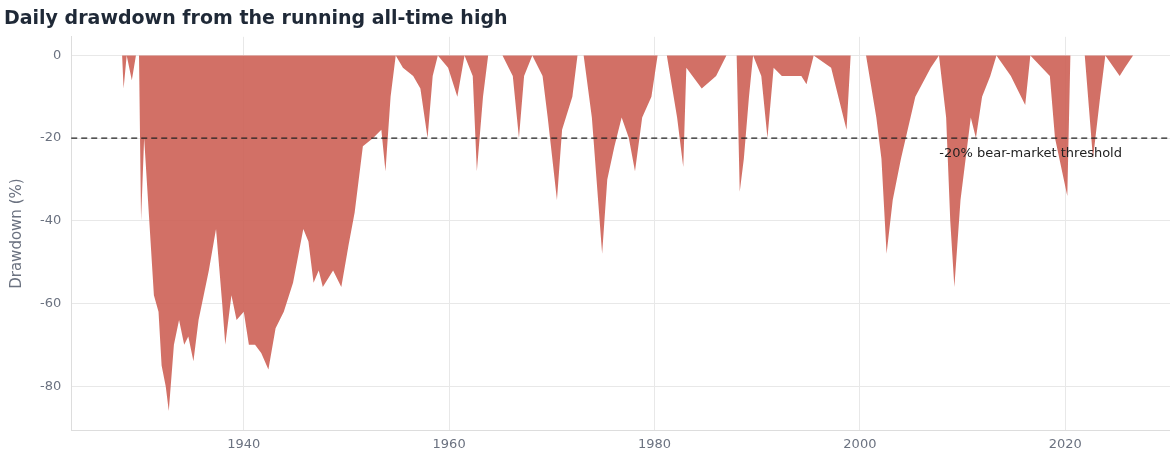 The width and height of the screenshot is (1170, 458). What do you see at coordinates (51, 137) in the screenshot?
I see `y-tick-label: -20` at bounding box center [51, 137].